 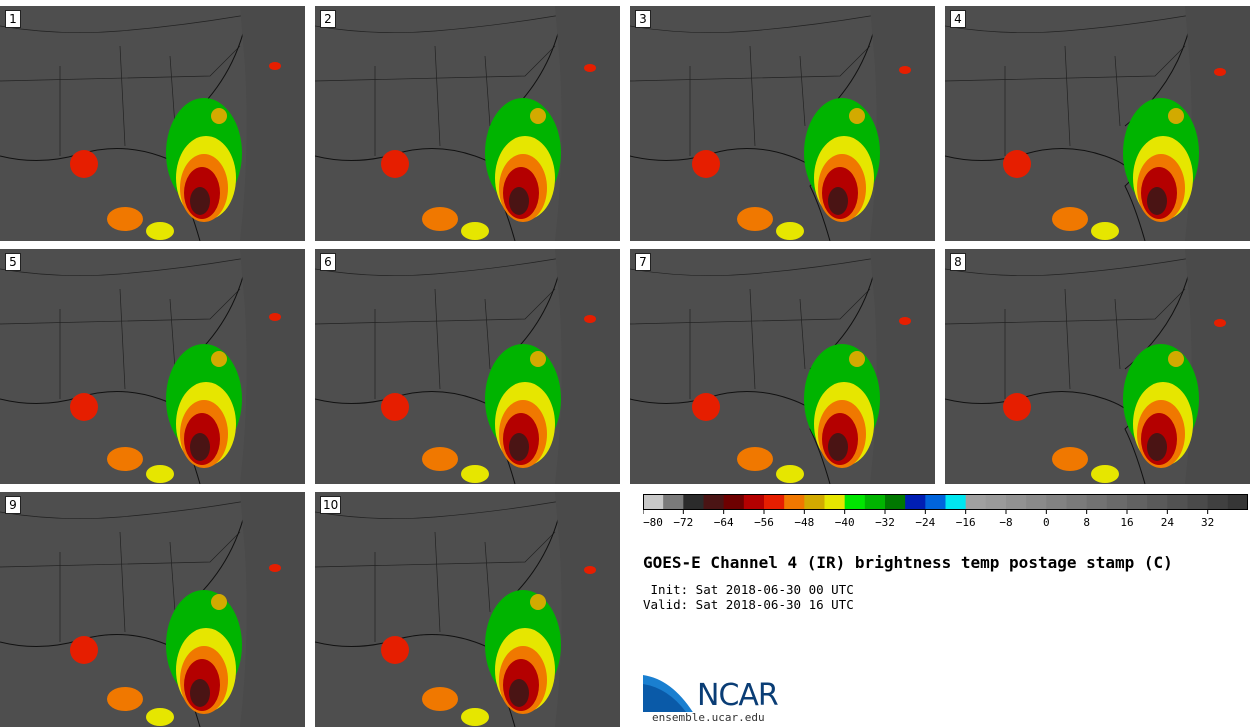 I want to click on forecast-panel: 1, so click(x=152, y=123).